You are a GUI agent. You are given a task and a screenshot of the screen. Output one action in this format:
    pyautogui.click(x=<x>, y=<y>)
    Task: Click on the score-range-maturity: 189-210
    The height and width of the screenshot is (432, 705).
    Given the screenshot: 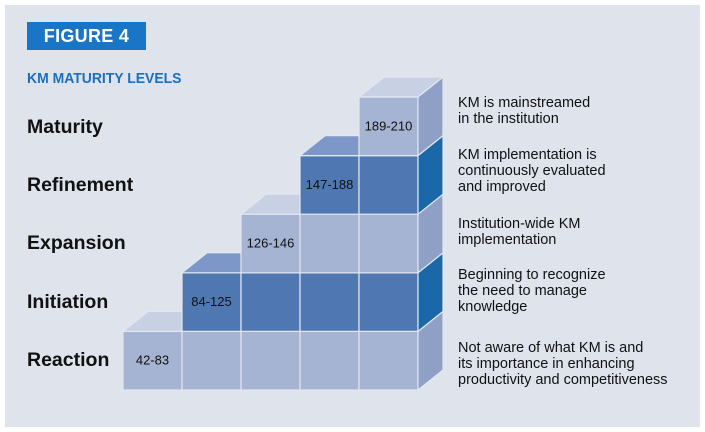 What is the action you would take?
    pyautogui.click(x=389, y=125)
    